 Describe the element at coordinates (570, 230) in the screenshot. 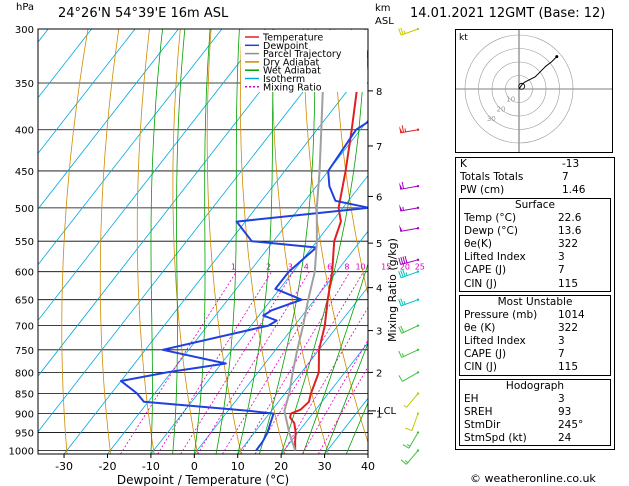

I see `stat-value: 13.6` at that location.